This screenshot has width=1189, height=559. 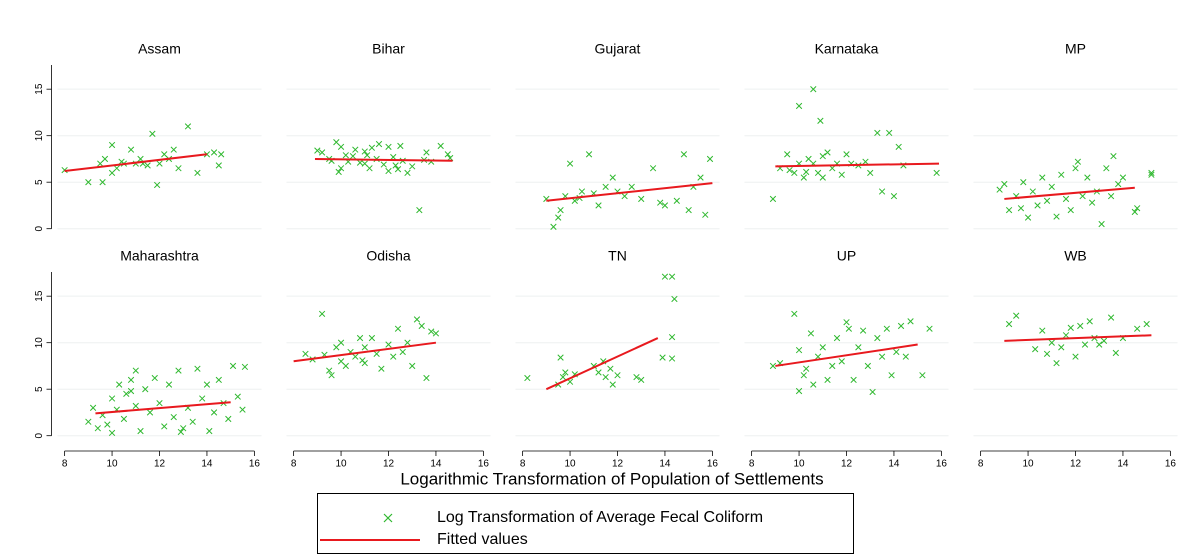 I want to click on legend-marker, so click(x=388, y=518).